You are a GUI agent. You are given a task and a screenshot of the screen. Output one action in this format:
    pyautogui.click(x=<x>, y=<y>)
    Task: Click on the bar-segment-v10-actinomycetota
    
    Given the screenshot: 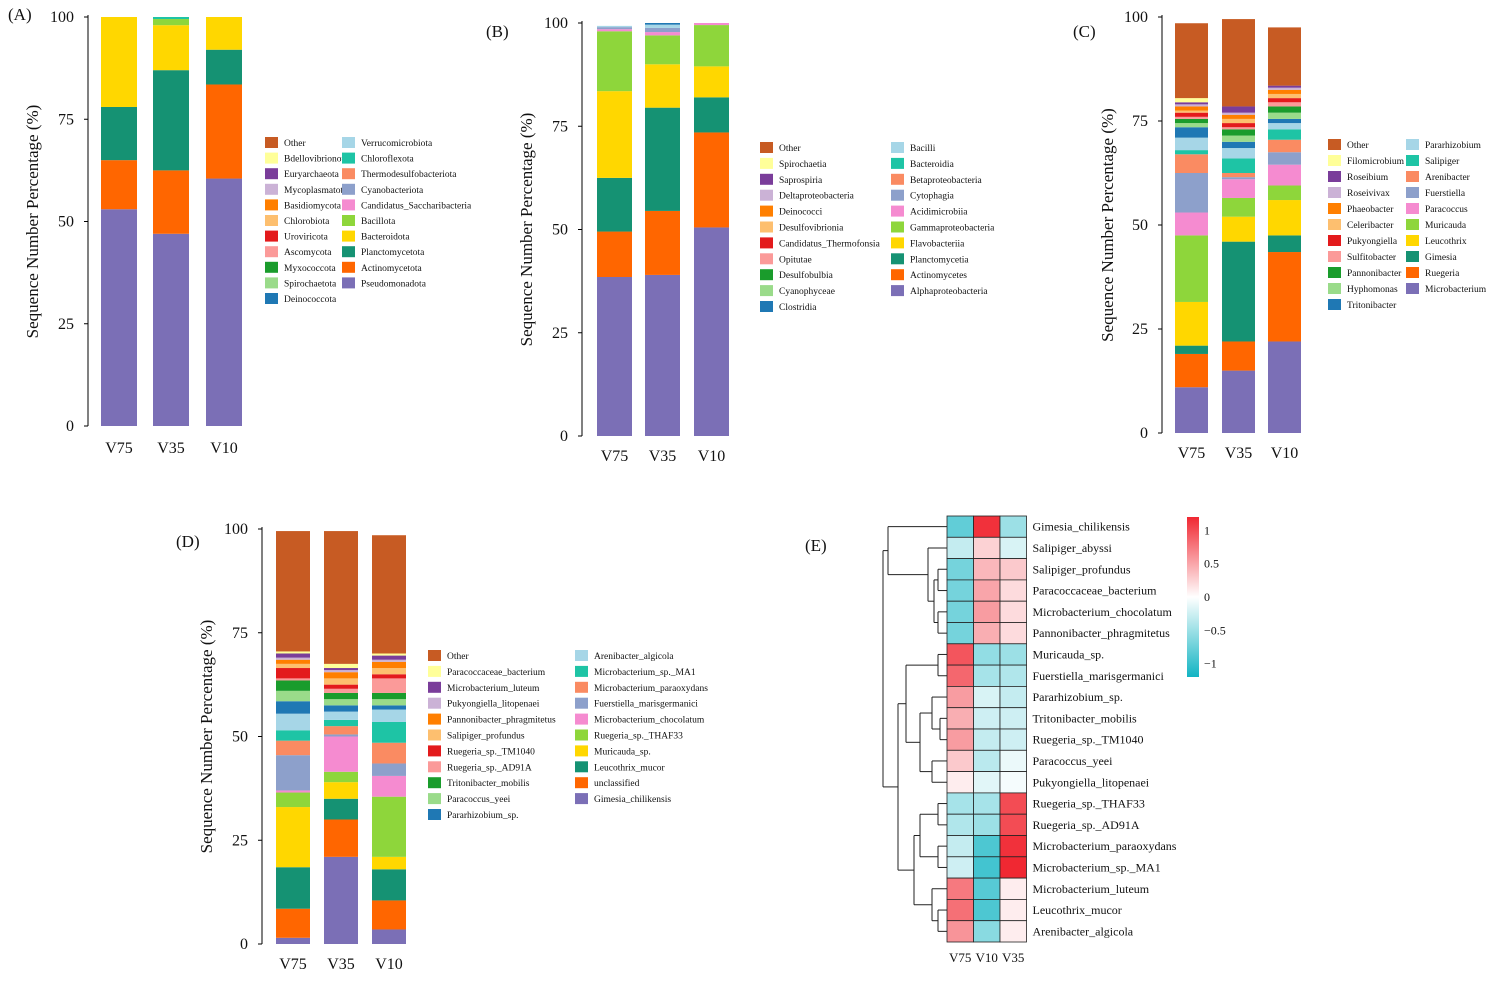 What is the action you would take?
    pyautogui.click(x=224, y=131)
    